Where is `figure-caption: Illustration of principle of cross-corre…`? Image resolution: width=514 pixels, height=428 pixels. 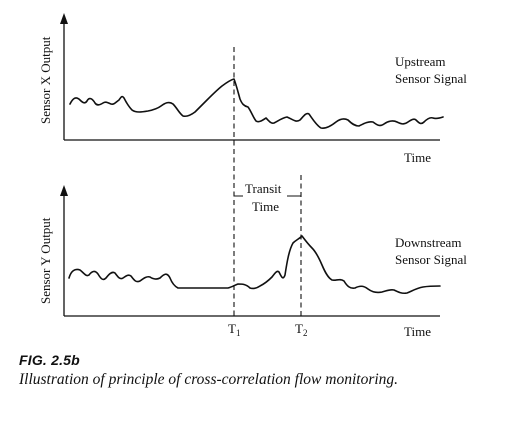 figure-caption: Illustration of principle of cross-corre… is located at coordinates (209, 379).